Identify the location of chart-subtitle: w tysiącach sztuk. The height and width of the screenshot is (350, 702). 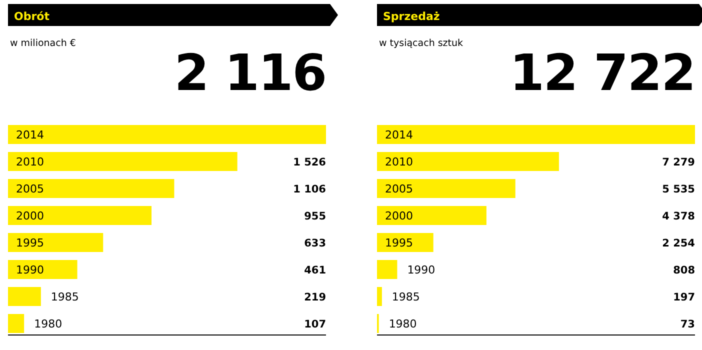
(421, 43).